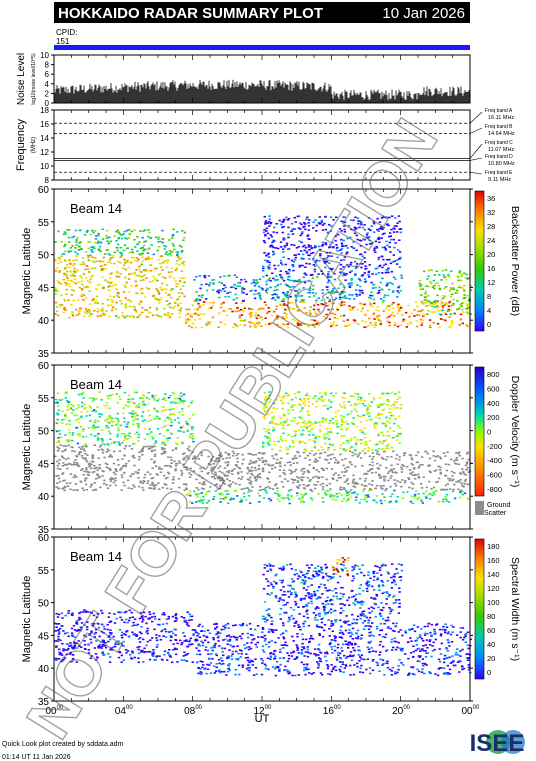 The height and width of the screenshot is (761, 536). I want to click on colorbar-tick-label: 16, so click(491, 268).